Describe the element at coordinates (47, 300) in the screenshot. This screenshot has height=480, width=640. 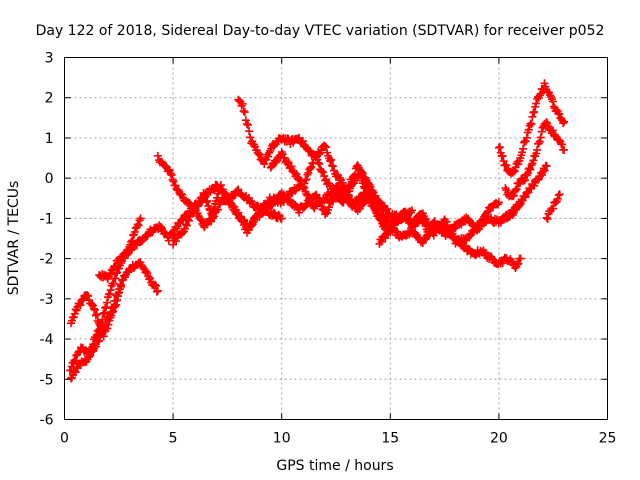
I see `y-tick-label: -3` at that location.